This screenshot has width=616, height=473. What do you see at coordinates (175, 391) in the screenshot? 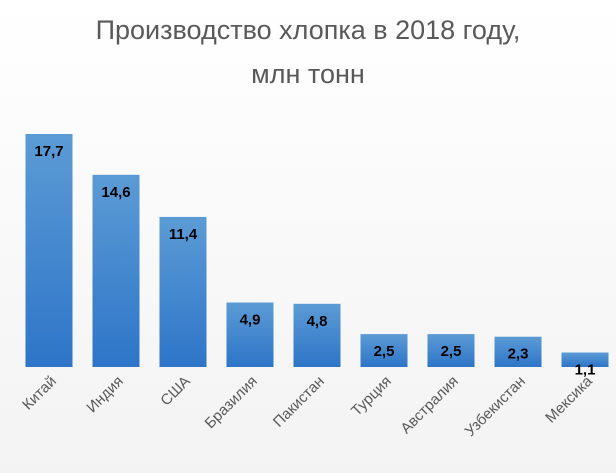
I see `x-tick-label-3: США` at bounding box center [175, 391].